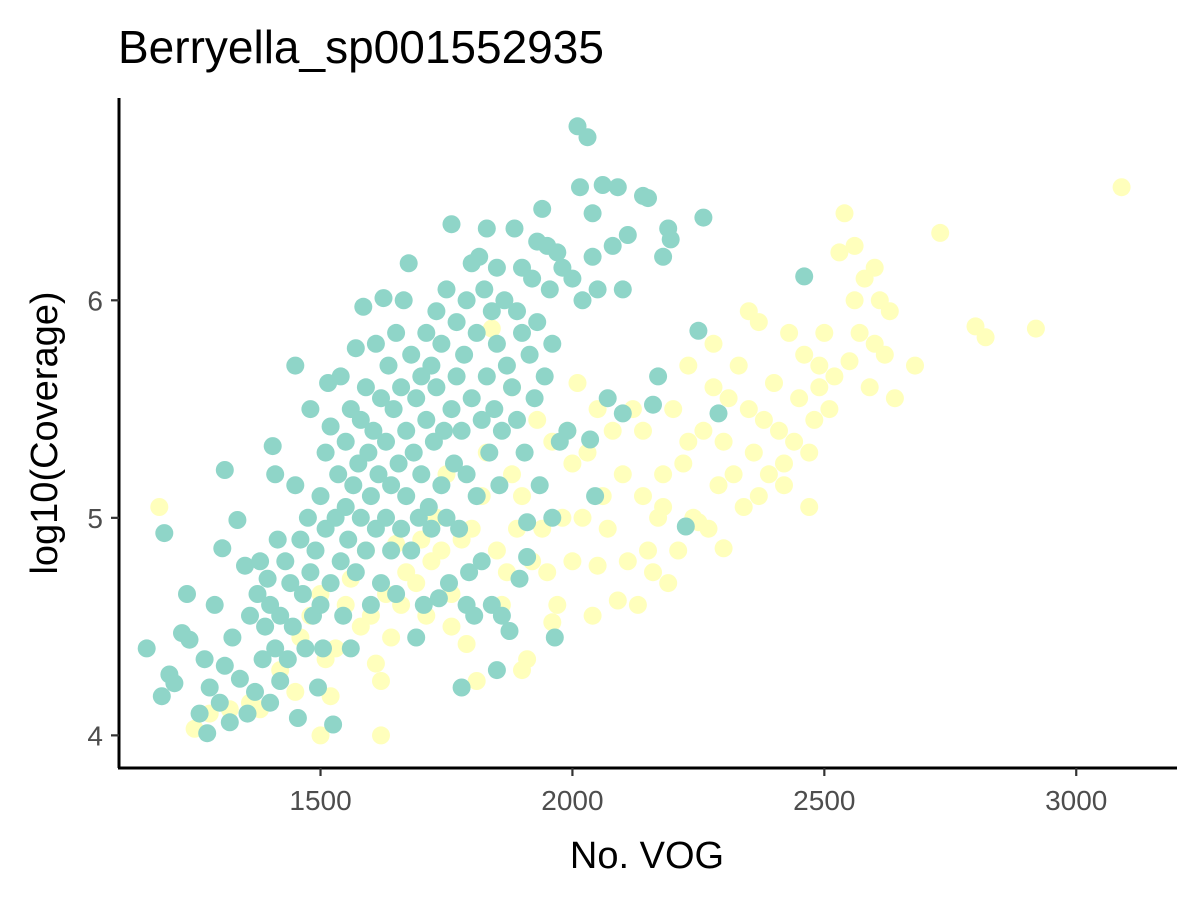 The height and width of the screenshot is (900, 1200). I want to click on x-tick-label-1500: 1500, so click(320, 800).